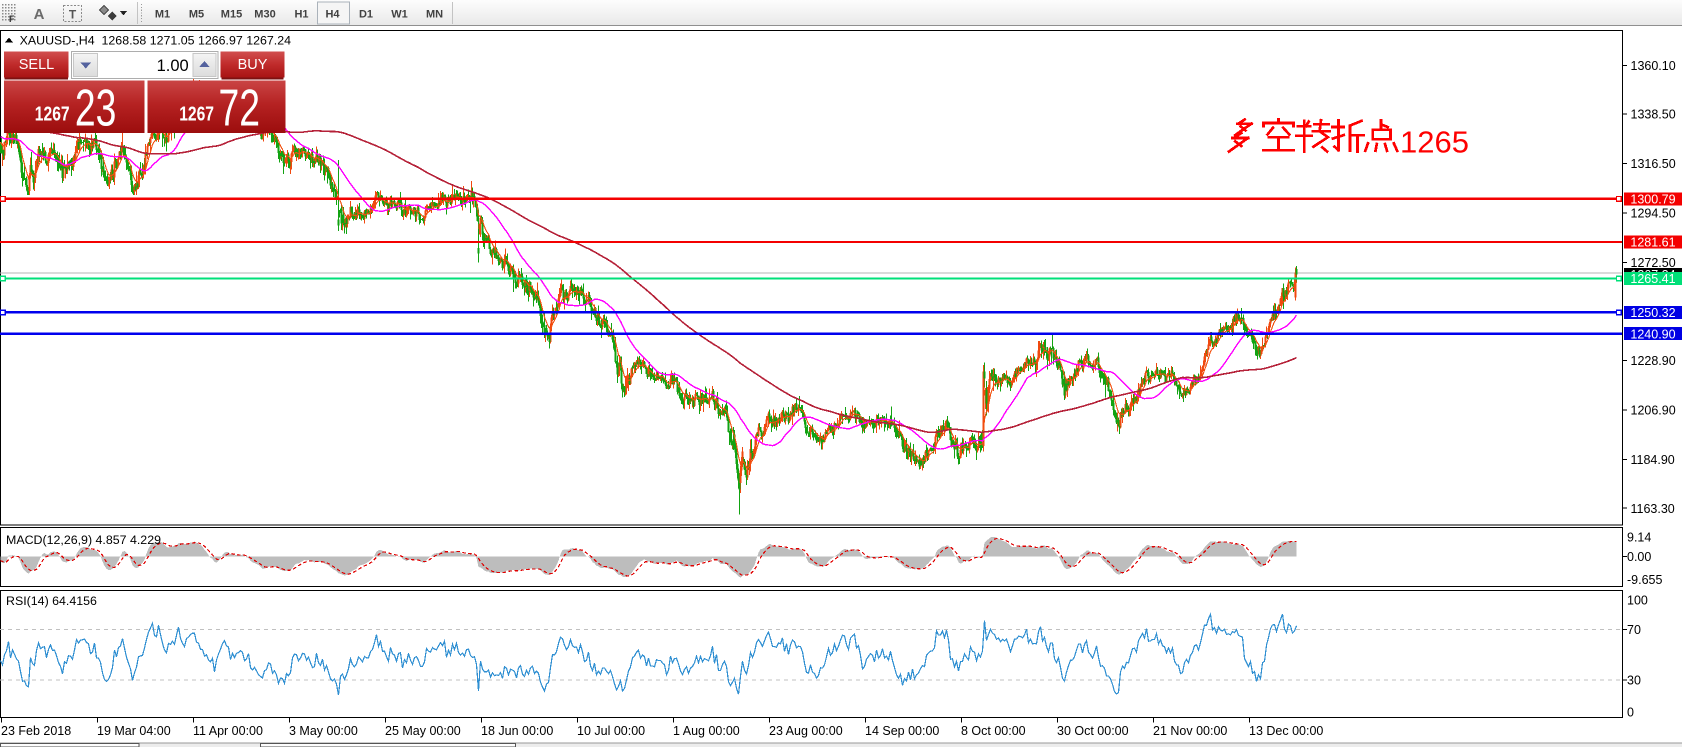  What do you see at coordinates (1652, 313) in the screenshot?
I see `svg-text: 1250.32` at bounding box center [1652, 313].